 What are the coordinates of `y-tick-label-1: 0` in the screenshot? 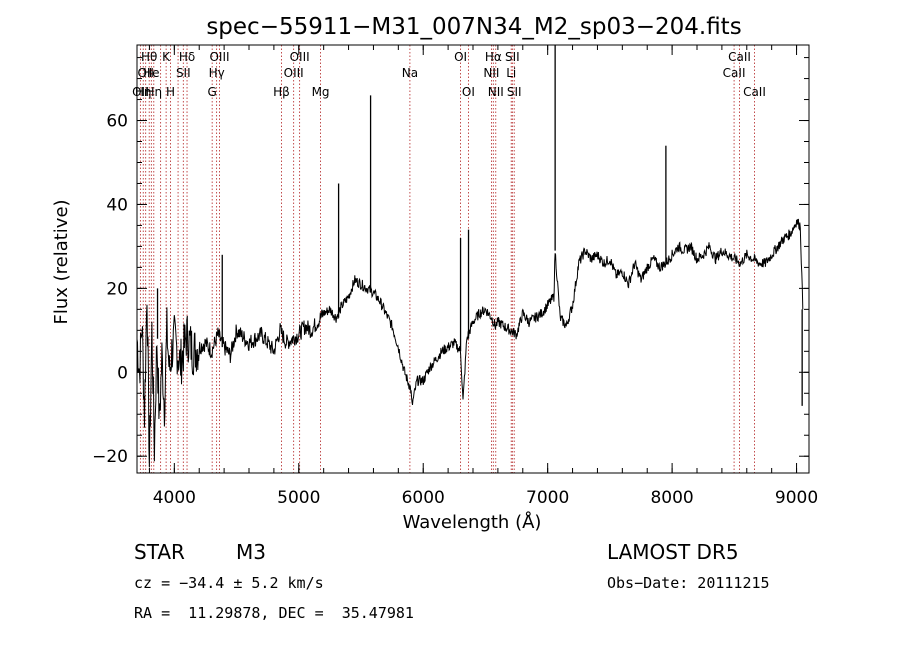 It's located at (122, 373).